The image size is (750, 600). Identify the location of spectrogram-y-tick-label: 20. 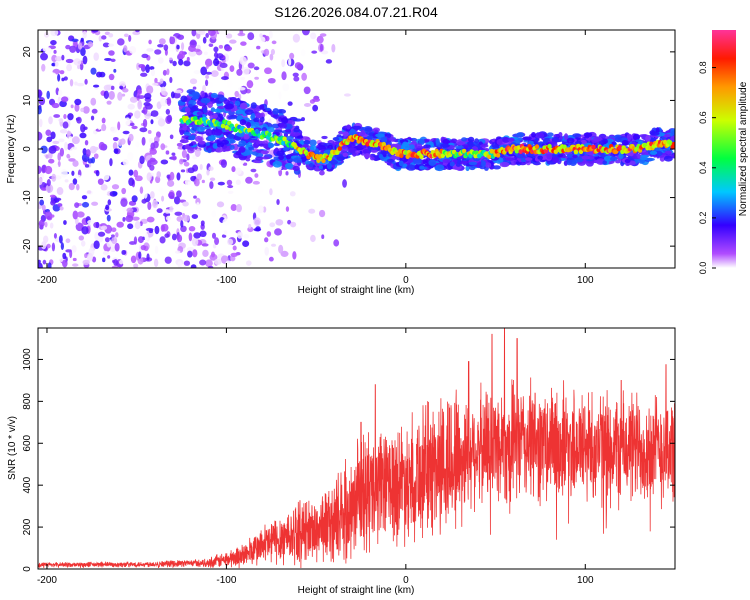
(27, 52).